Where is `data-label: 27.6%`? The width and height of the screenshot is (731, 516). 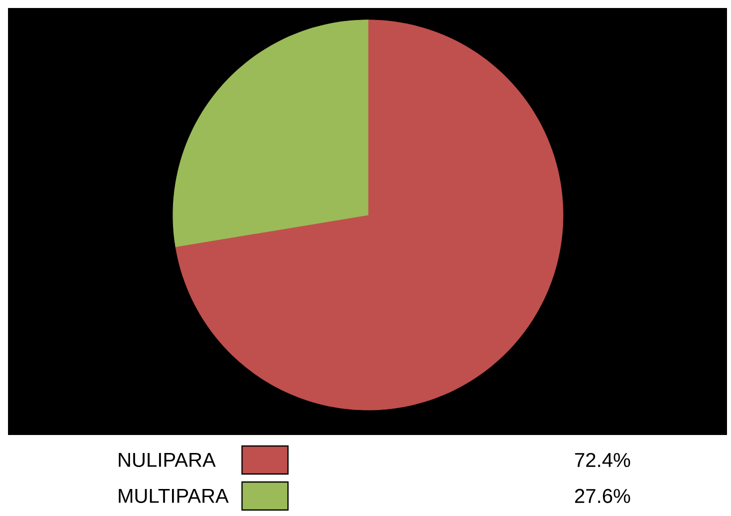 data-label: 27.6% is located at coordinates (602, 496).